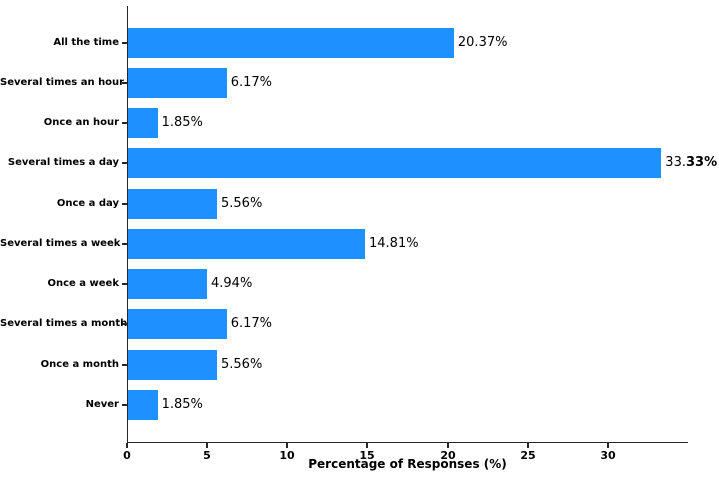 Image resolution: width=719 pixels, height=483 pixels. What do you see at coordinates (60, 243) in the screenshot?
I see `y-axis-category-label: Several times a week` at bounding box center [60, 243].